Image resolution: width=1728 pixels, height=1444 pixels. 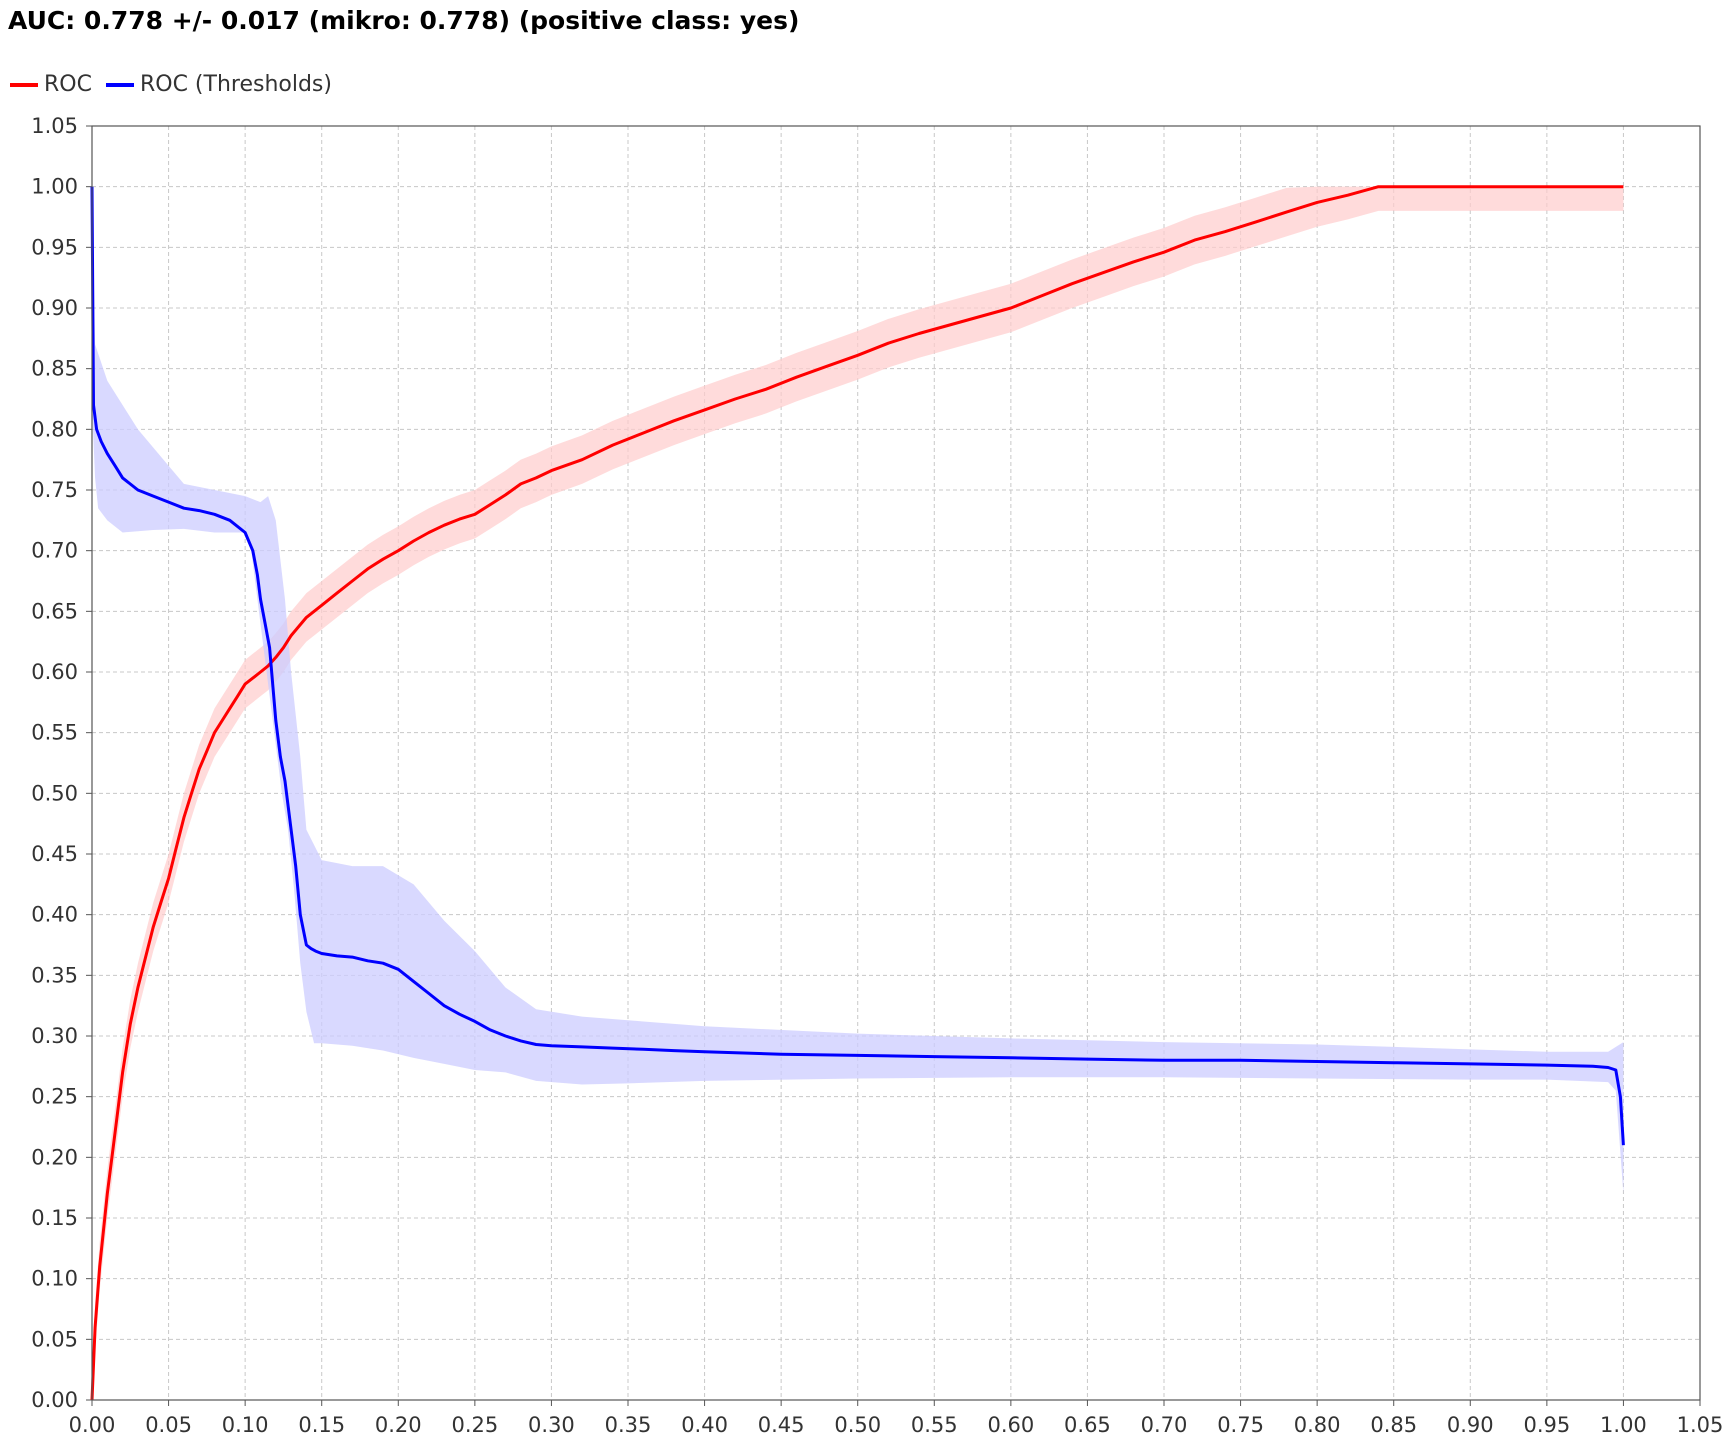 What do you see at coordinates (1317, 1425) in the screenshot?
I see `x-tick-label: 0.80` at bounding box center [1317, 1425].